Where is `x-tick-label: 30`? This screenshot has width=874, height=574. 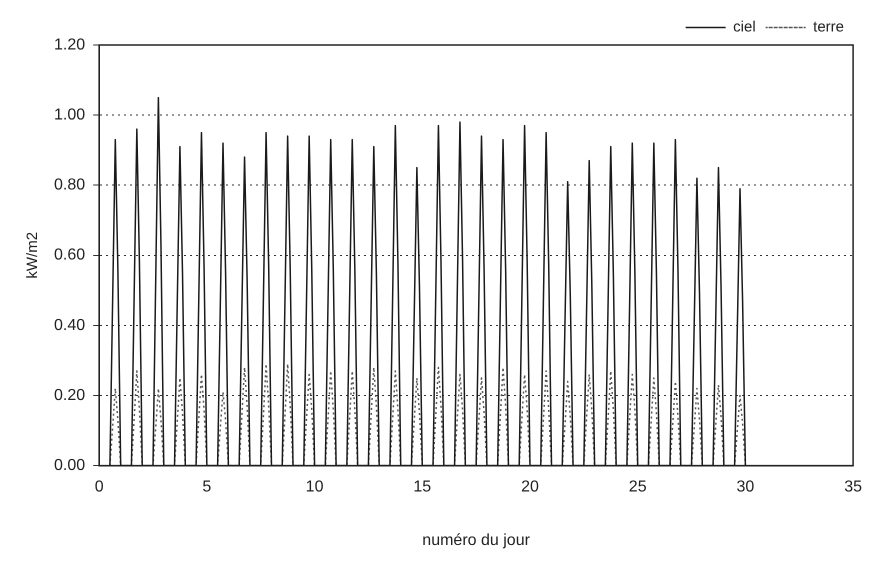
x-tick-label: 30 is located at coordinates (745, 487).